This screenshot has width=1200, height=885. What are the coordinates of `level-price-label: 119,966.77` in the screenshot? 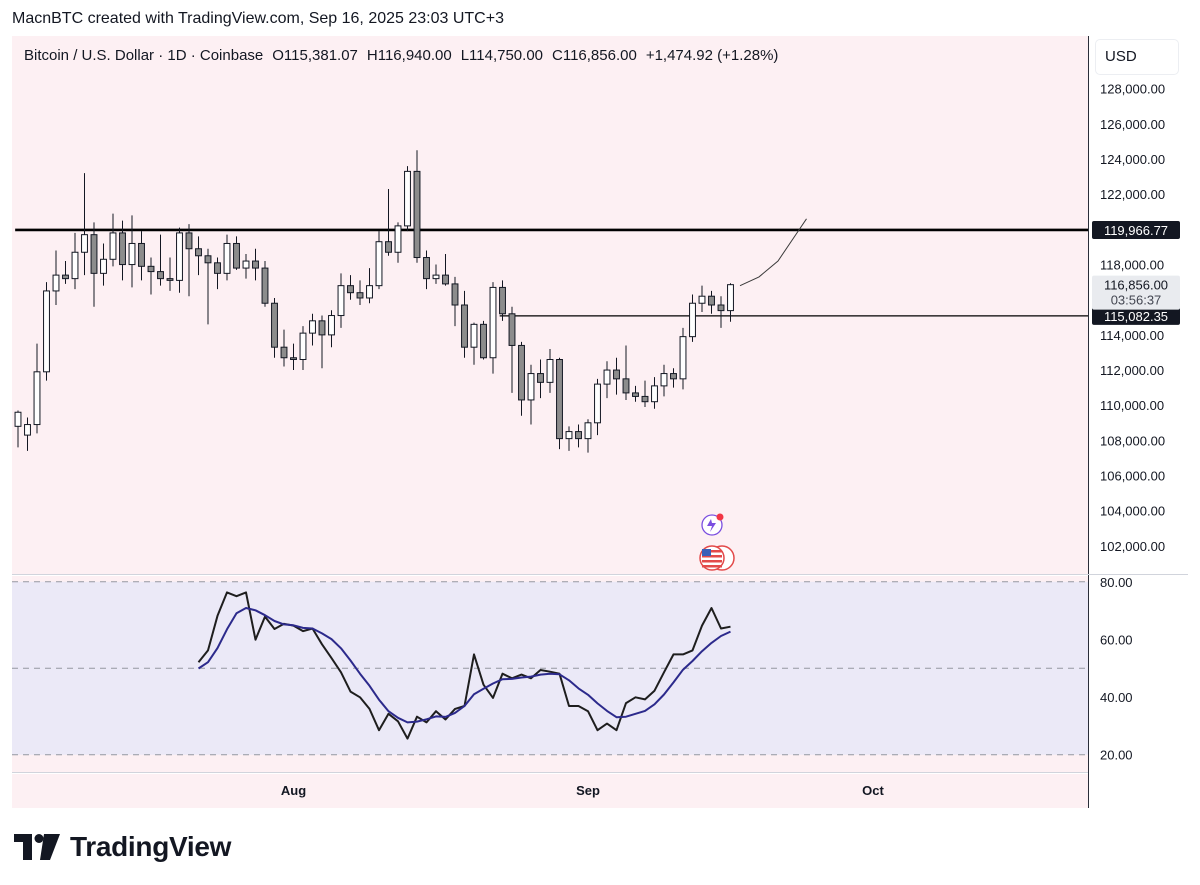 It's located at (1136, 230).